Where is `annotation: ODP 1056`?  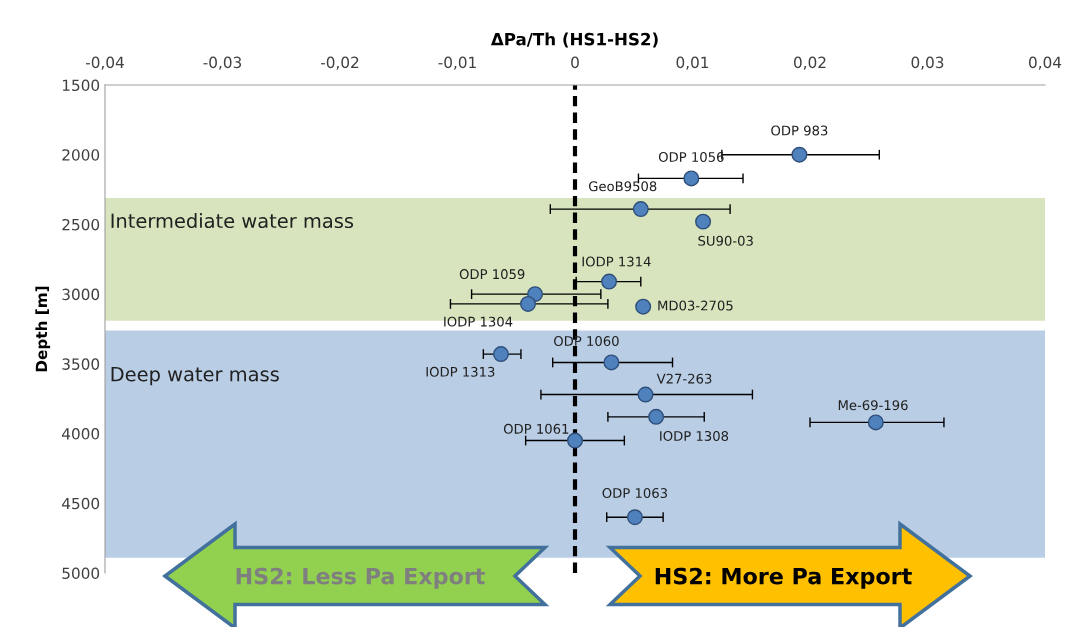
annotation: ODP 1056 is located at coordinates (691, 156).